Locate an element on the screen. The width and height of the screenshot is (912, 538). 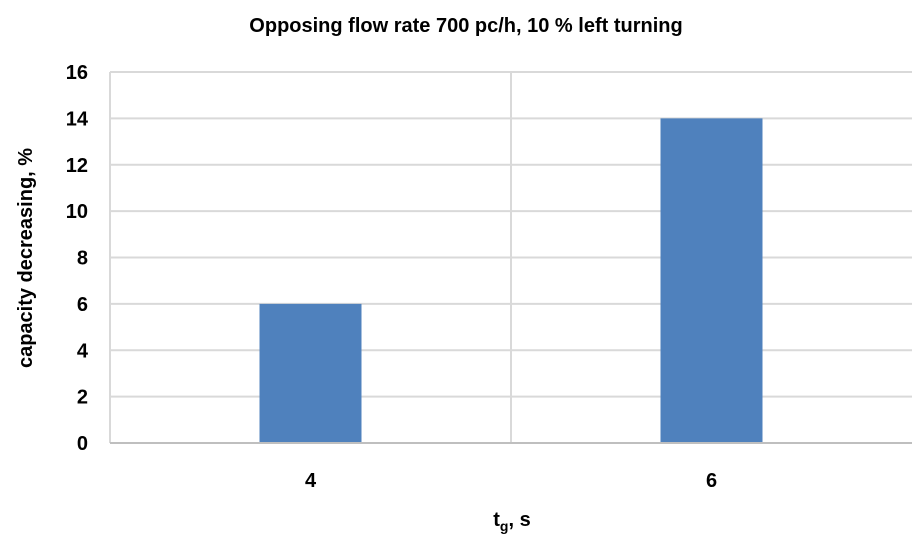
y-tick-label: 10 is located at coordinates (77, 212).